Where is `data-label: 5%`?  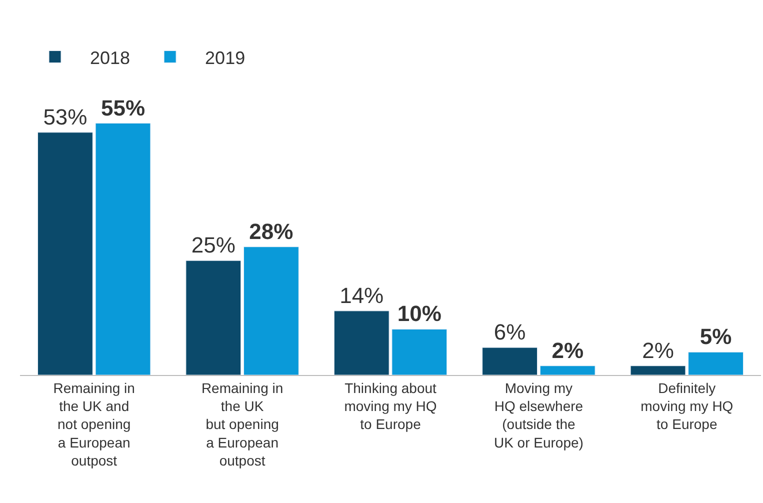 data-label: 5% is located at coordinates (716, 337).